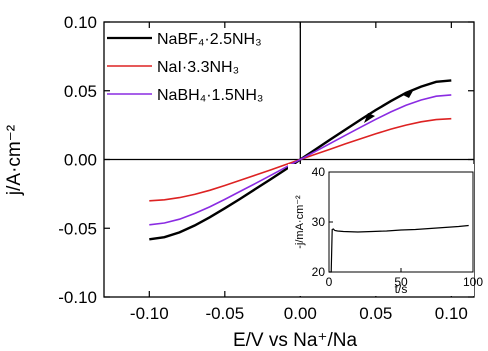 Image resolution: width=488 pixels, height=351 pixels. Describe the element at coordinates (369, 118) in the screenshot. I see `arrow-backward-icon` at that location.